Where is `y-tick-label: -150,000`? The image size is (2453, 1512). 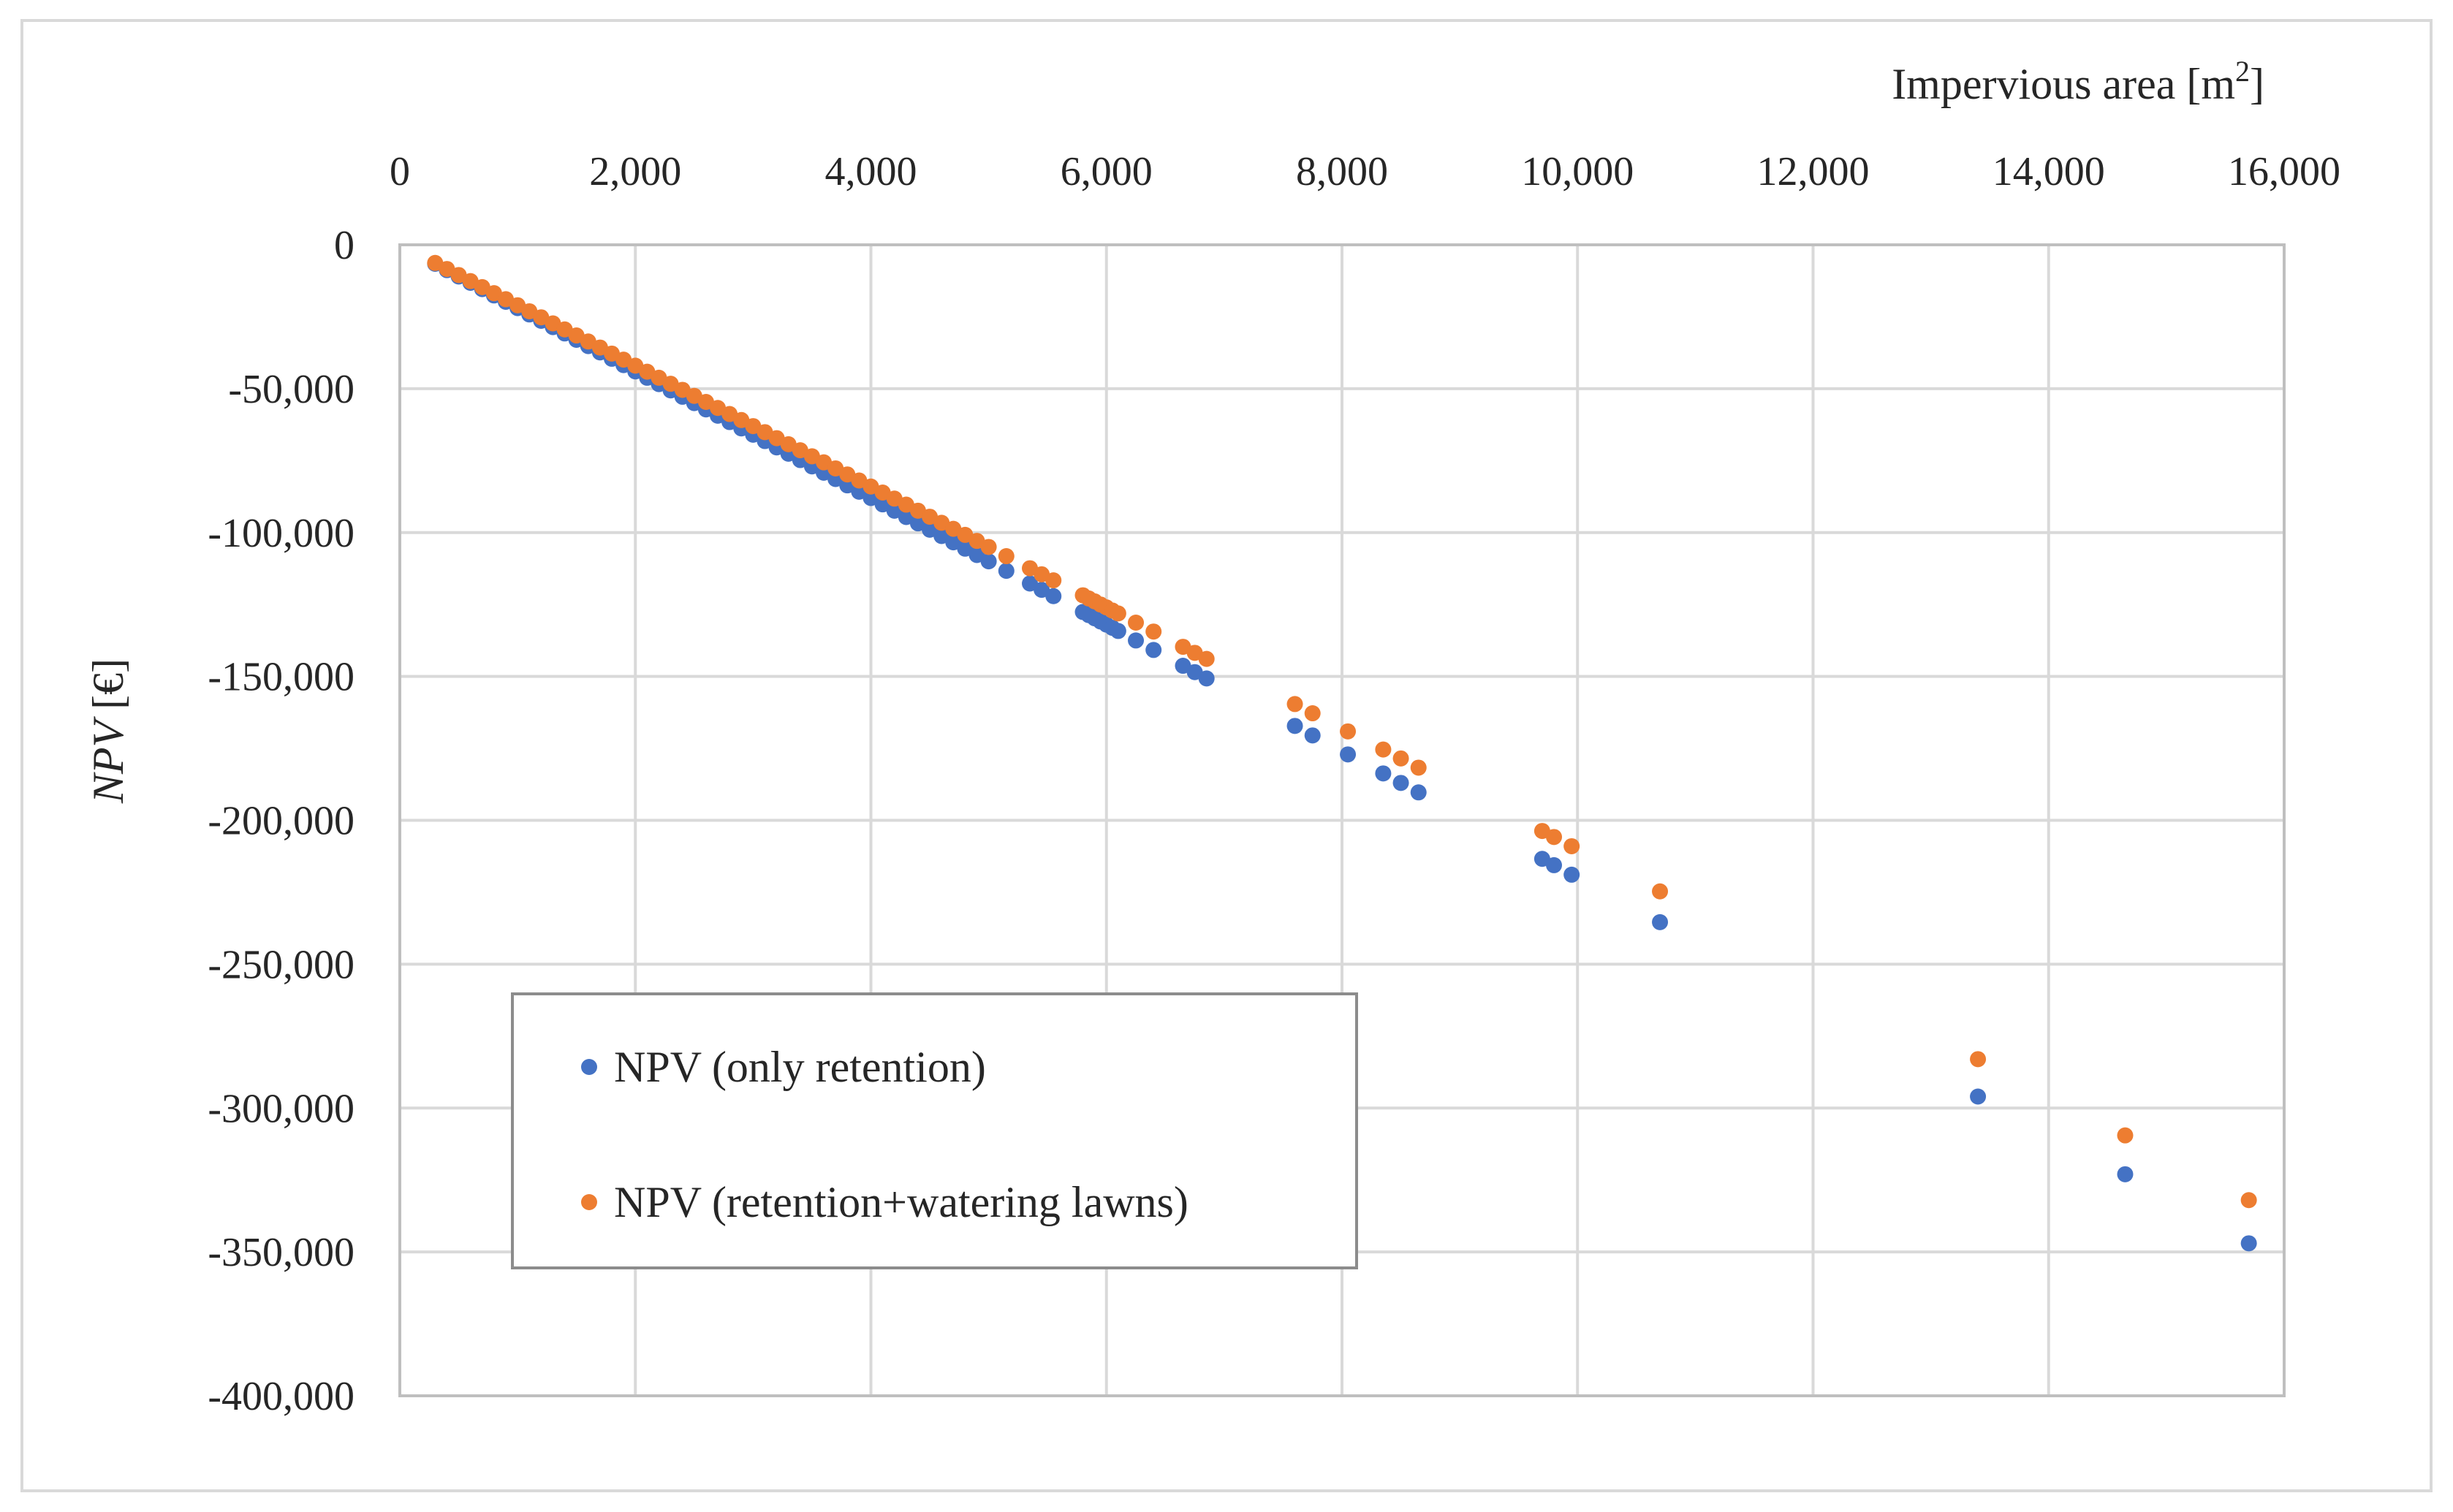 y-tick-label: -150,000 is located at coordinates (281, 677).